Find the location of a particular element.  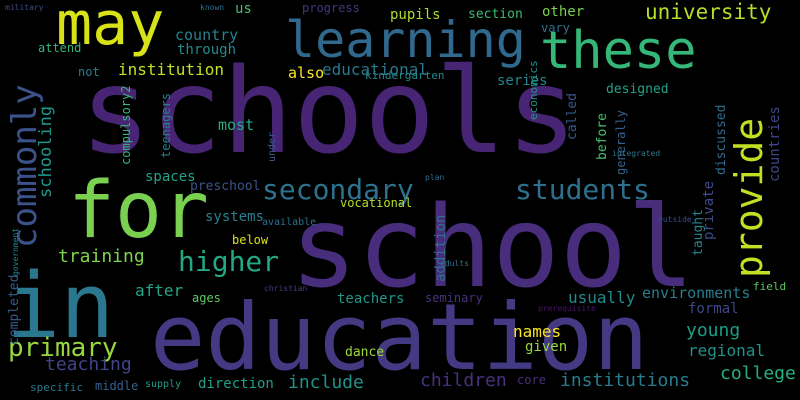

word-below: below is located at coordinates (250, 240).